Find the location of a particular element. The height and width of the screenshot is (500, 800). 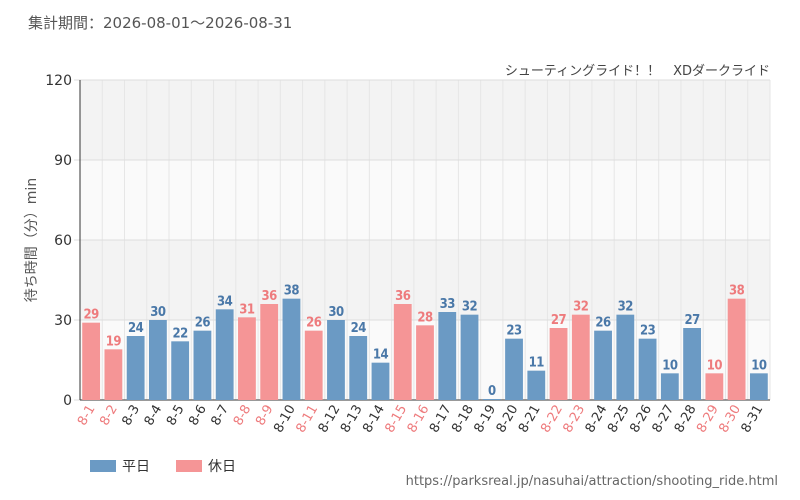

x-tick-label: 8-8 is located at coordinates (243, 416).